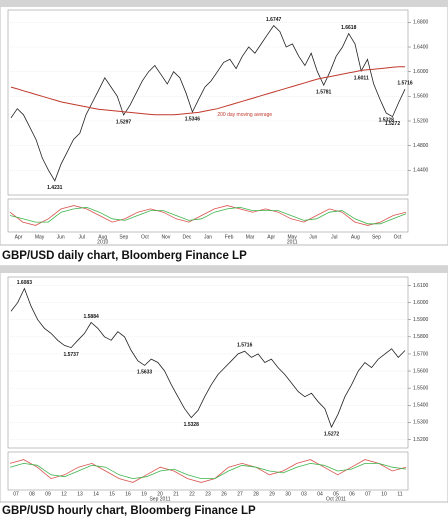 The image size is (448, 521). What do you see at coordinates (25, 283) in the screenshot?
I see `value-label: 1.6083` at bounding box center [25, 283].